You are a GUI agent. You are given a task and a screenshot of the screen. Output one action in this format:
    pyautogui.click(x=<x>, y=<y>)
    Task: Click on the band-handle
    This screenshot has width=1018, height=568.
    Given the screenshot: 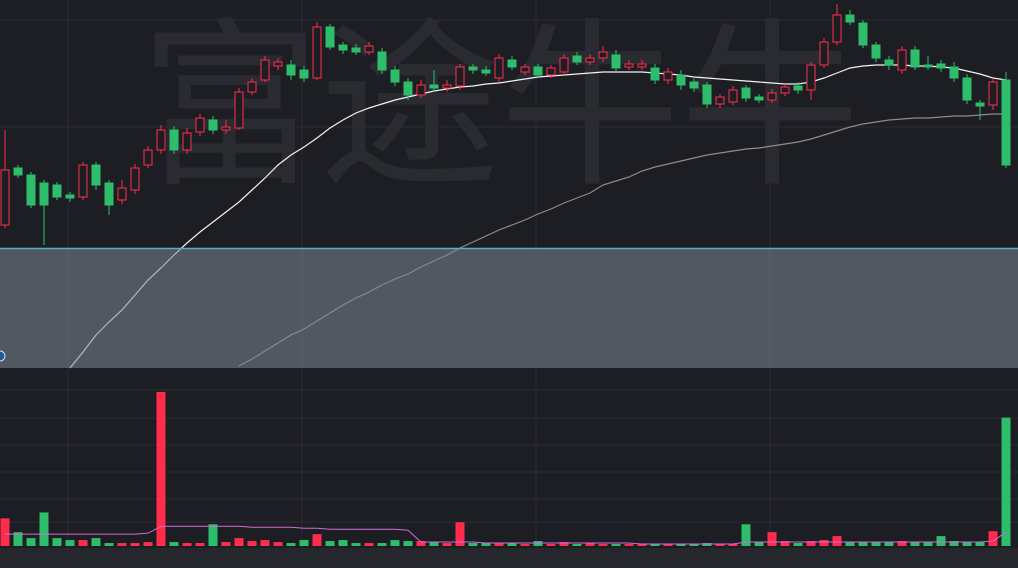 What is the action you would take?
    pyautogui.click(x=3, y=356)
    